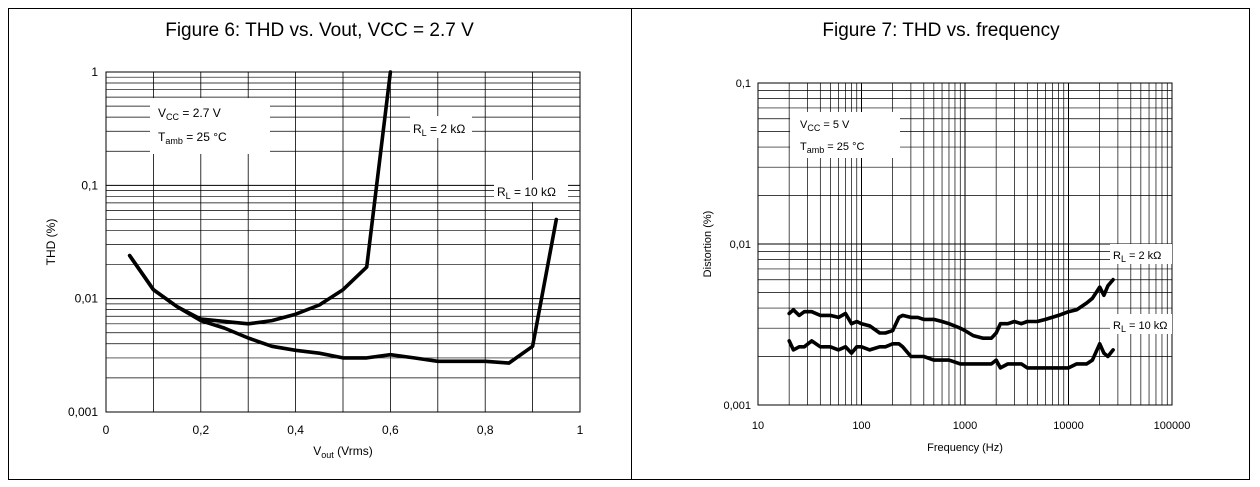 This screenshot has width=1260, height=487. Describe the element at coordinates (631, 244) in the screenshot. I see `figure-divider` at that location.